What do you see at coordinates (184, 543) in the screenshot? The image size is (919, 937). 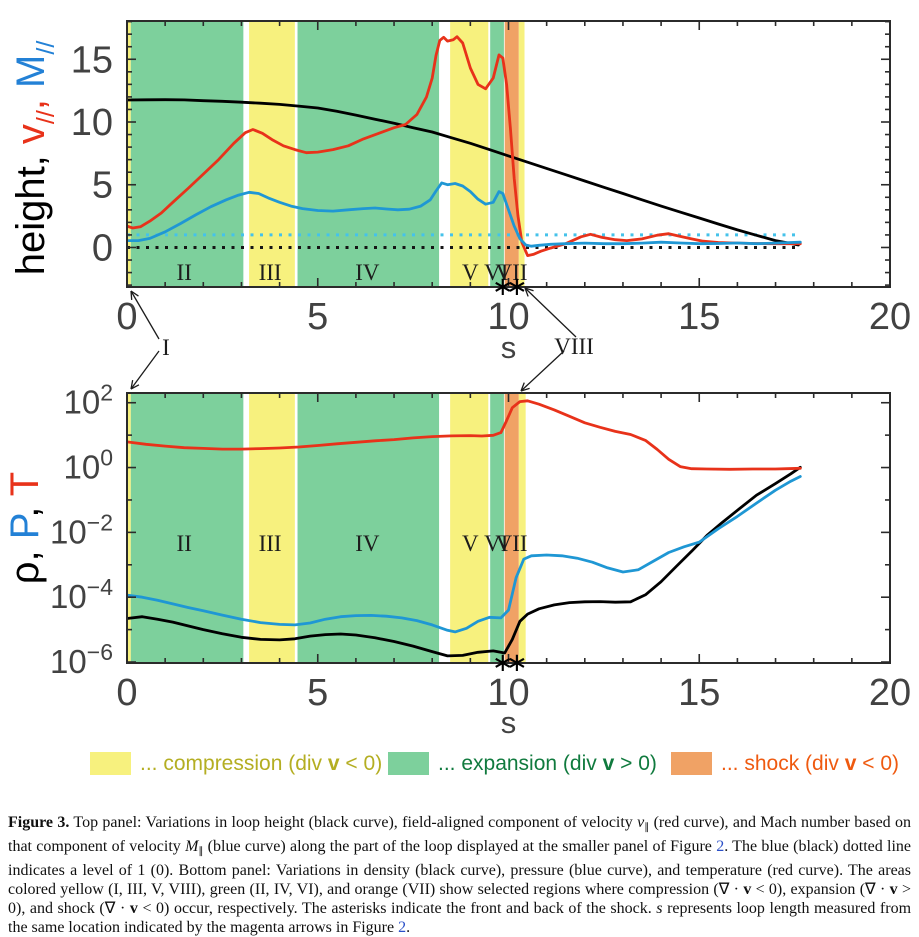 I see `region-label-II-bottom: II` at bounding box center [184, 543].